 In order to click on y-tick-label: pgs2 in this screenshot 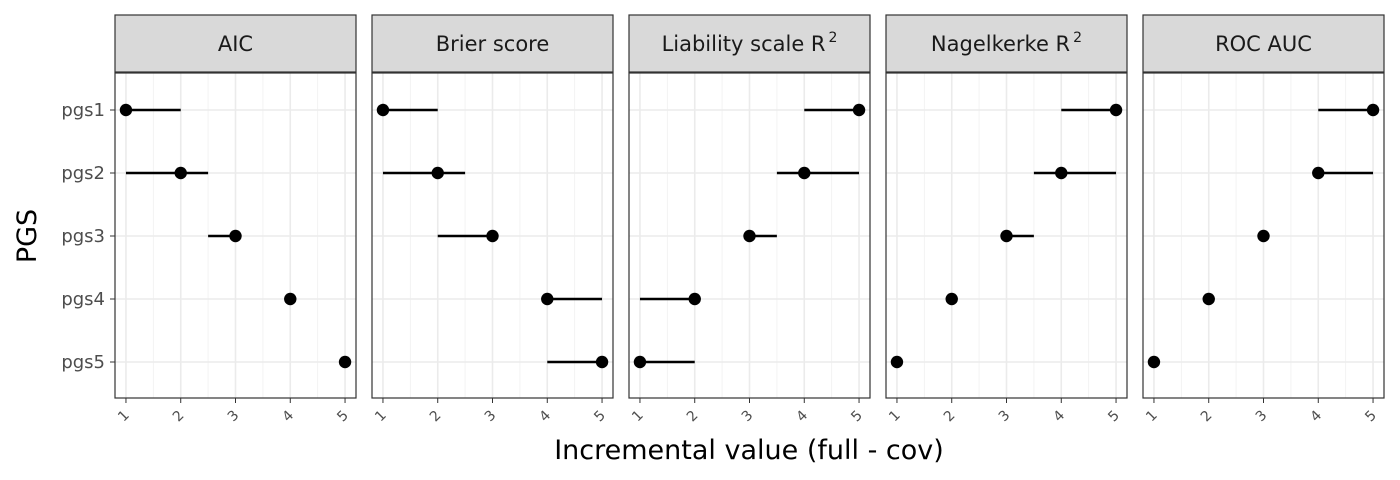, I will do `click(83, 173)`.